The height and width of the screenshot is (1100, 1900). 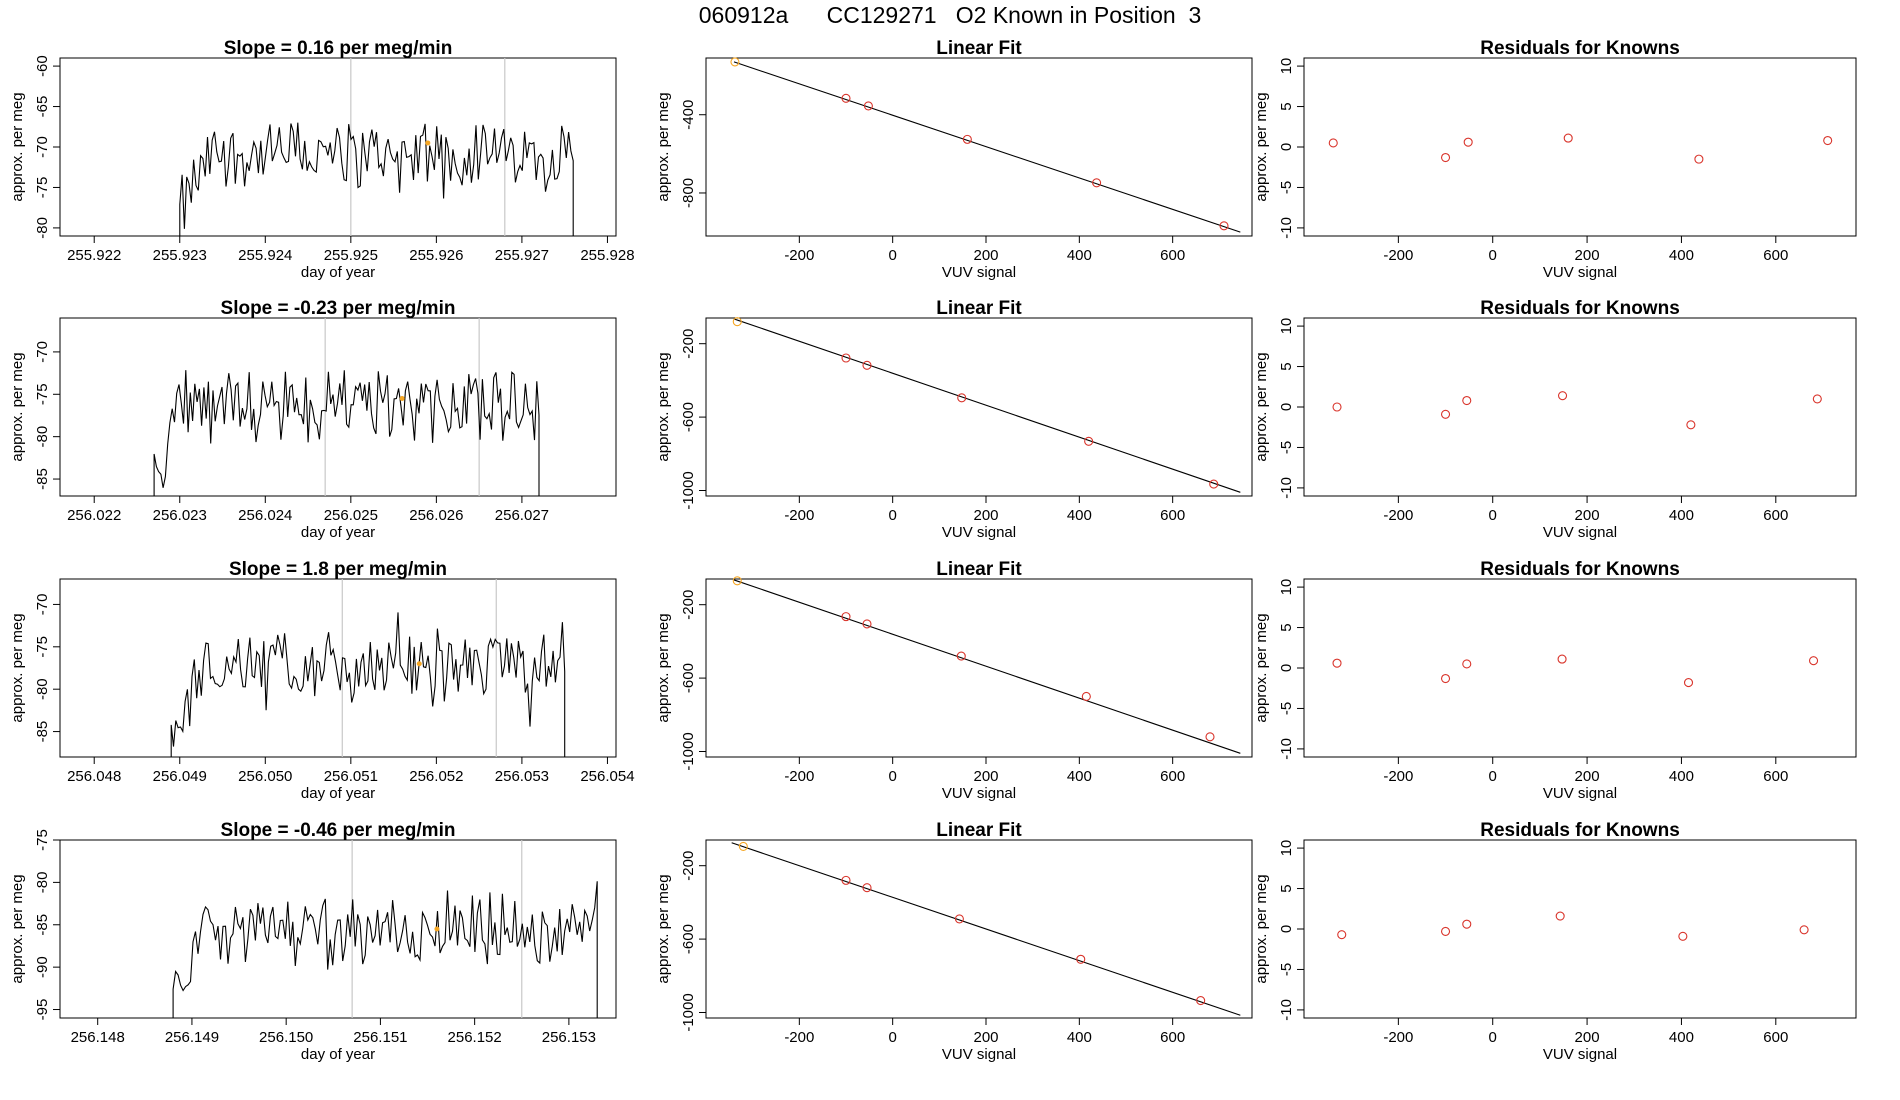 What do you see at coordinates (1286, 187) in the screenshot?
I see `y-tick-label: -5` at bounding box center [1286, 187].